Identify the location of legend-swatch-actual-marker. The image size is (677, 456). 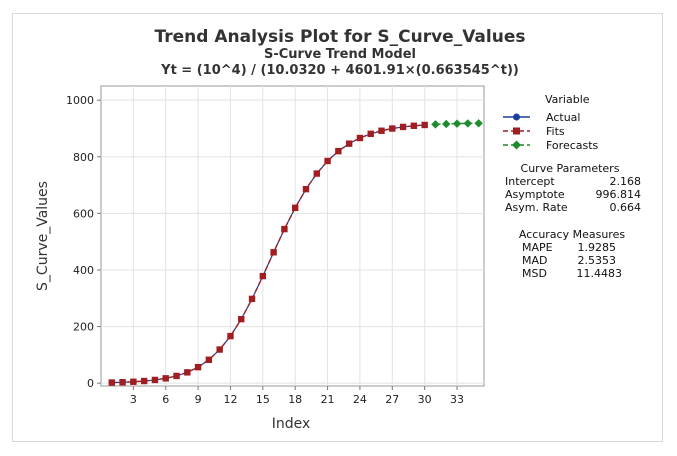
(516, 117).